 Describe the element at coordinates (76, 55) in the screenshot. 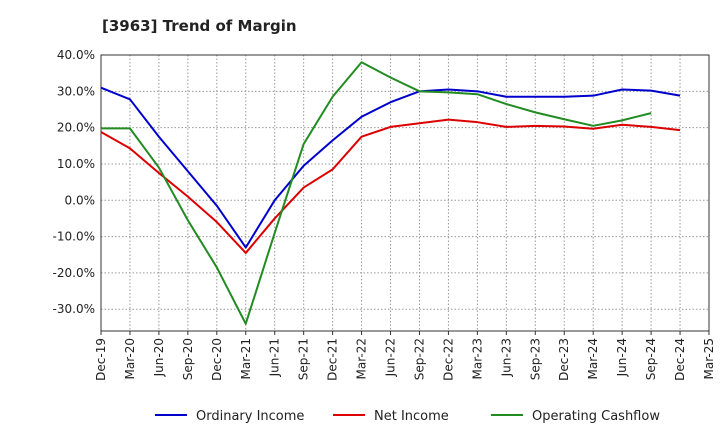

I see `y-tick-label: 40.0%` at that location.